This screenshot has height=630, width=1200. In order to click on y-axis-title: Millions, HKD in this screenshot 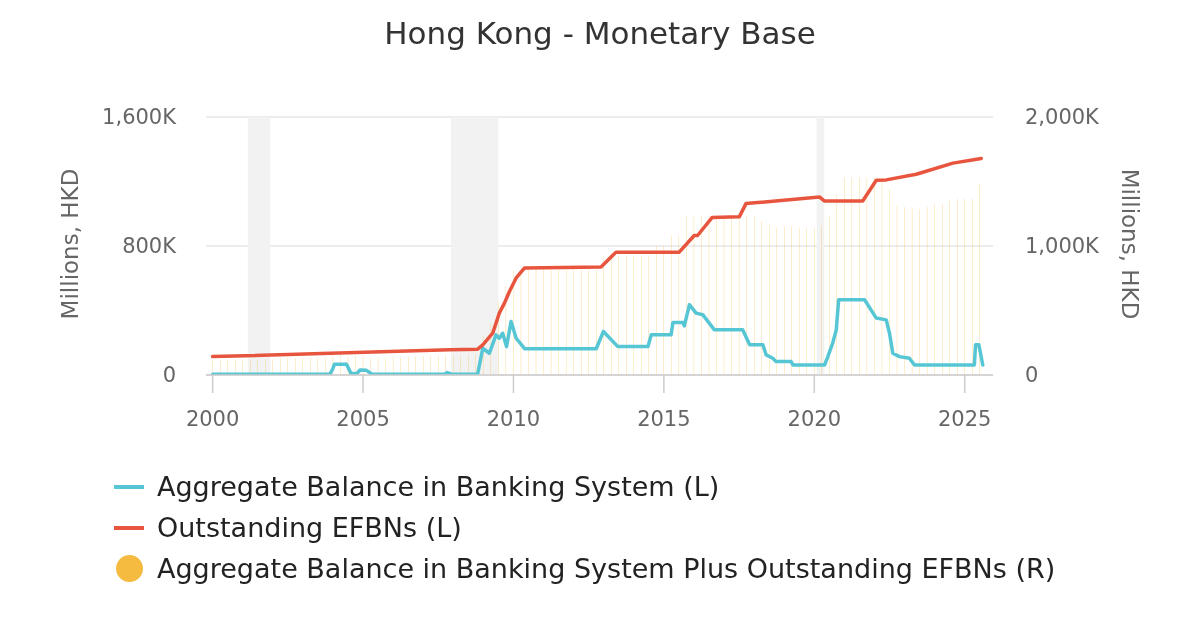, I will do `click(70, 244)`.